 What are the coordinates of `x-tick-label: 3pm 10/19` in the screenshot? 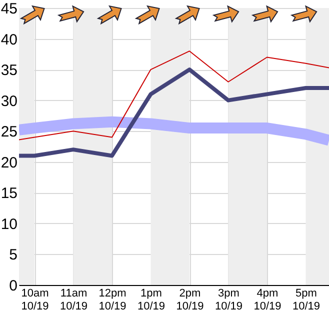 It's located at (228, 300).